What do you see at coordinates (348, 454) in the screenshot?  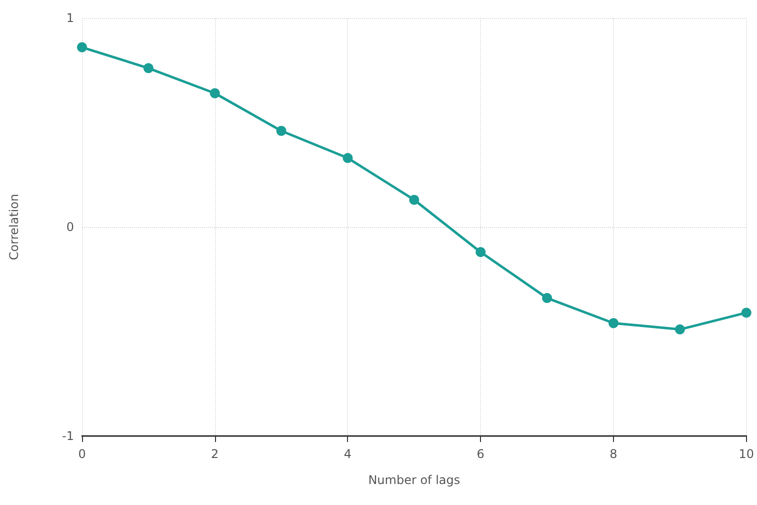 I see `x-tick-label: 4` at bounding box center [348, 454].